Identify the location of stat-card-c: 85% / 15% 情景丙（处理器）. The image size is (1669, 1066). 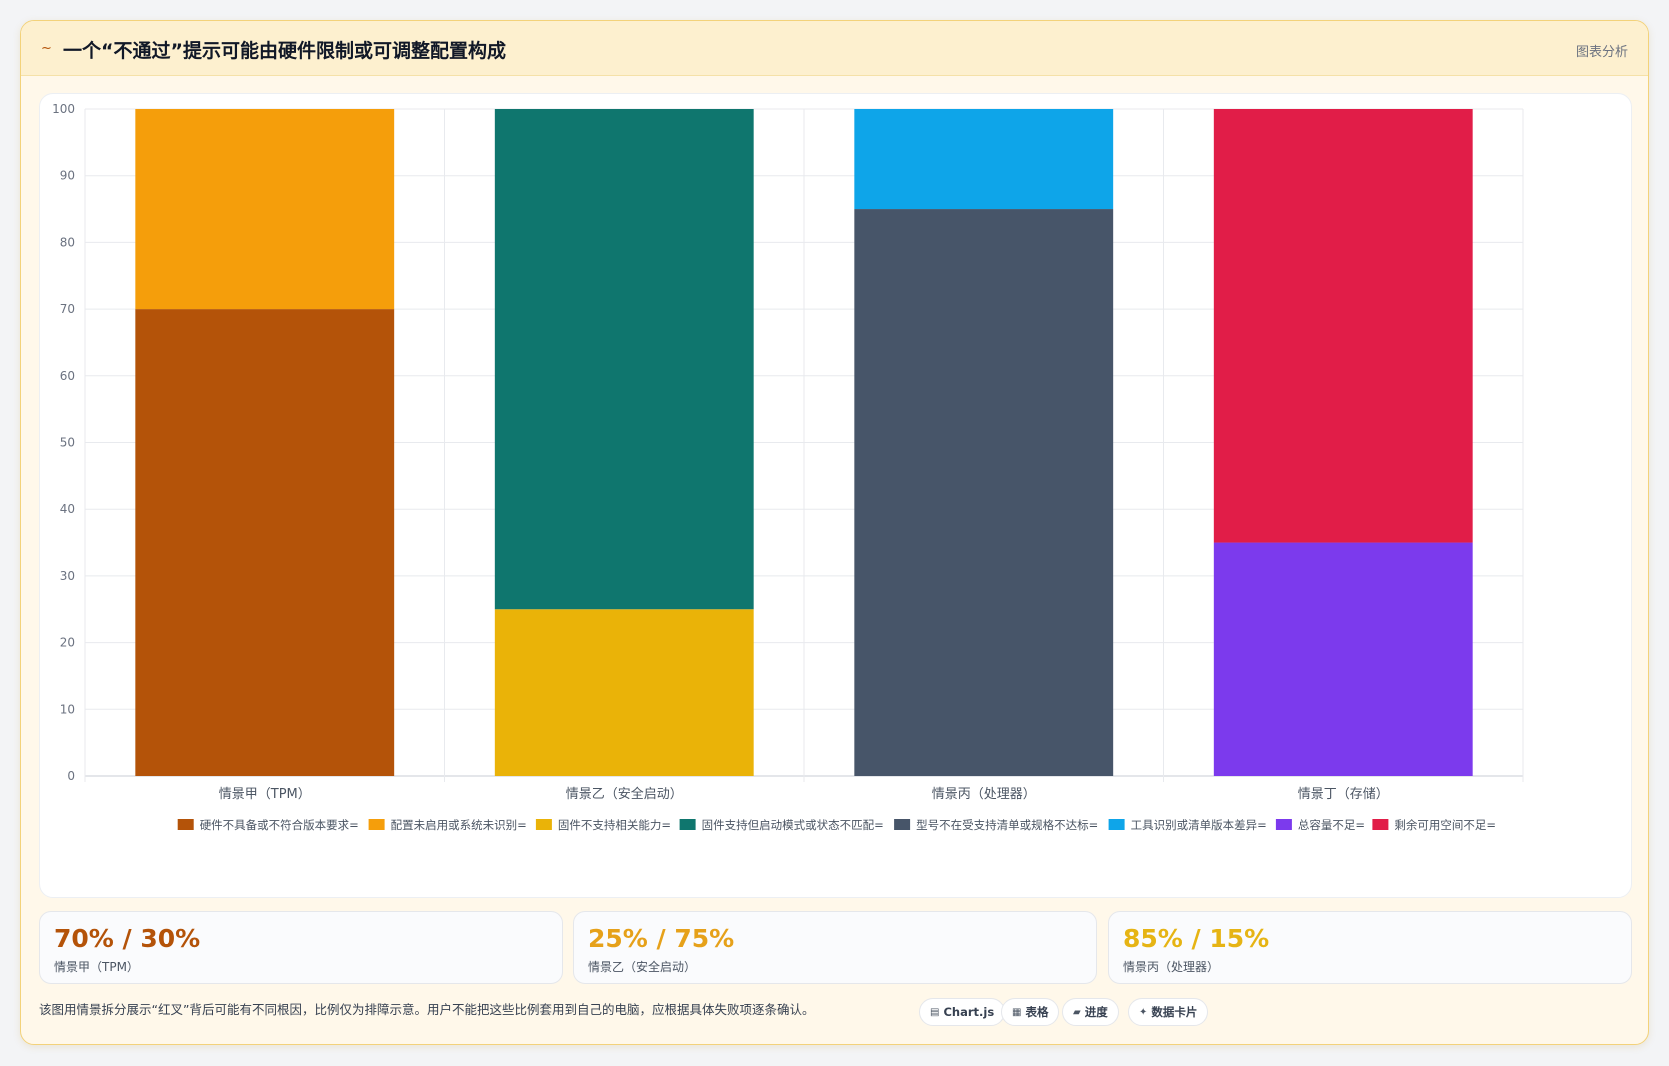
(1370, 947).